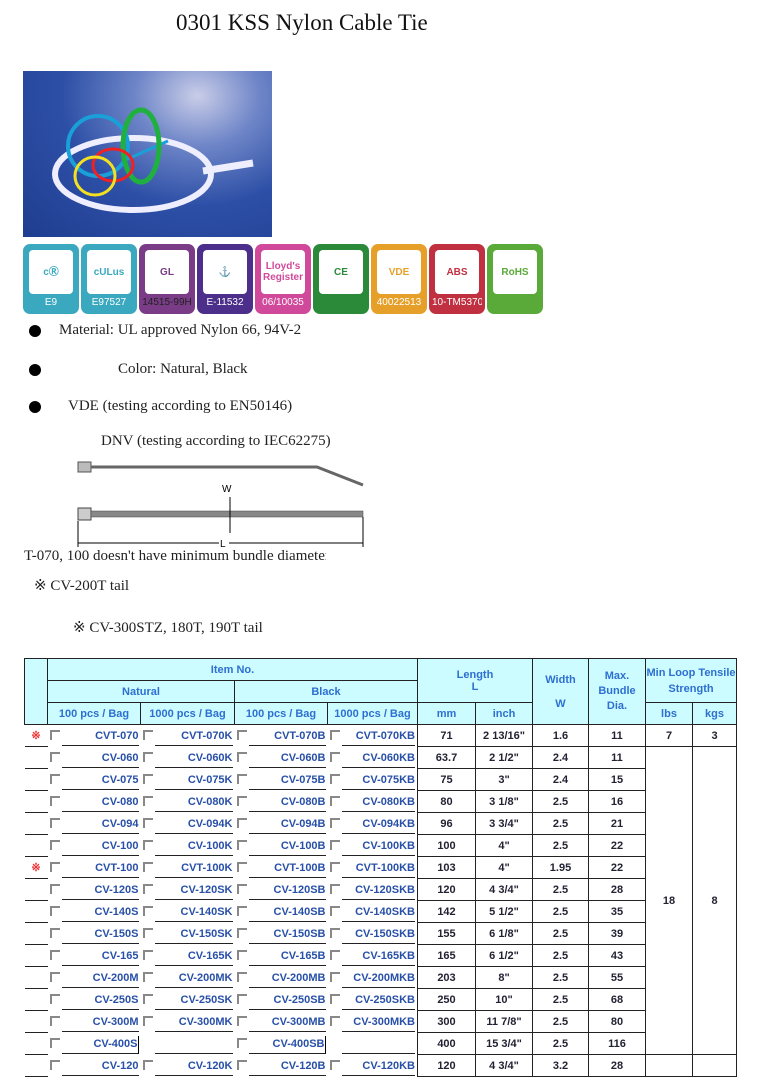 The image size is (770, 1090). Describe the element at coordinates (193, 935) in the screenshot. I see `item-code: CV-150SK` at that location.